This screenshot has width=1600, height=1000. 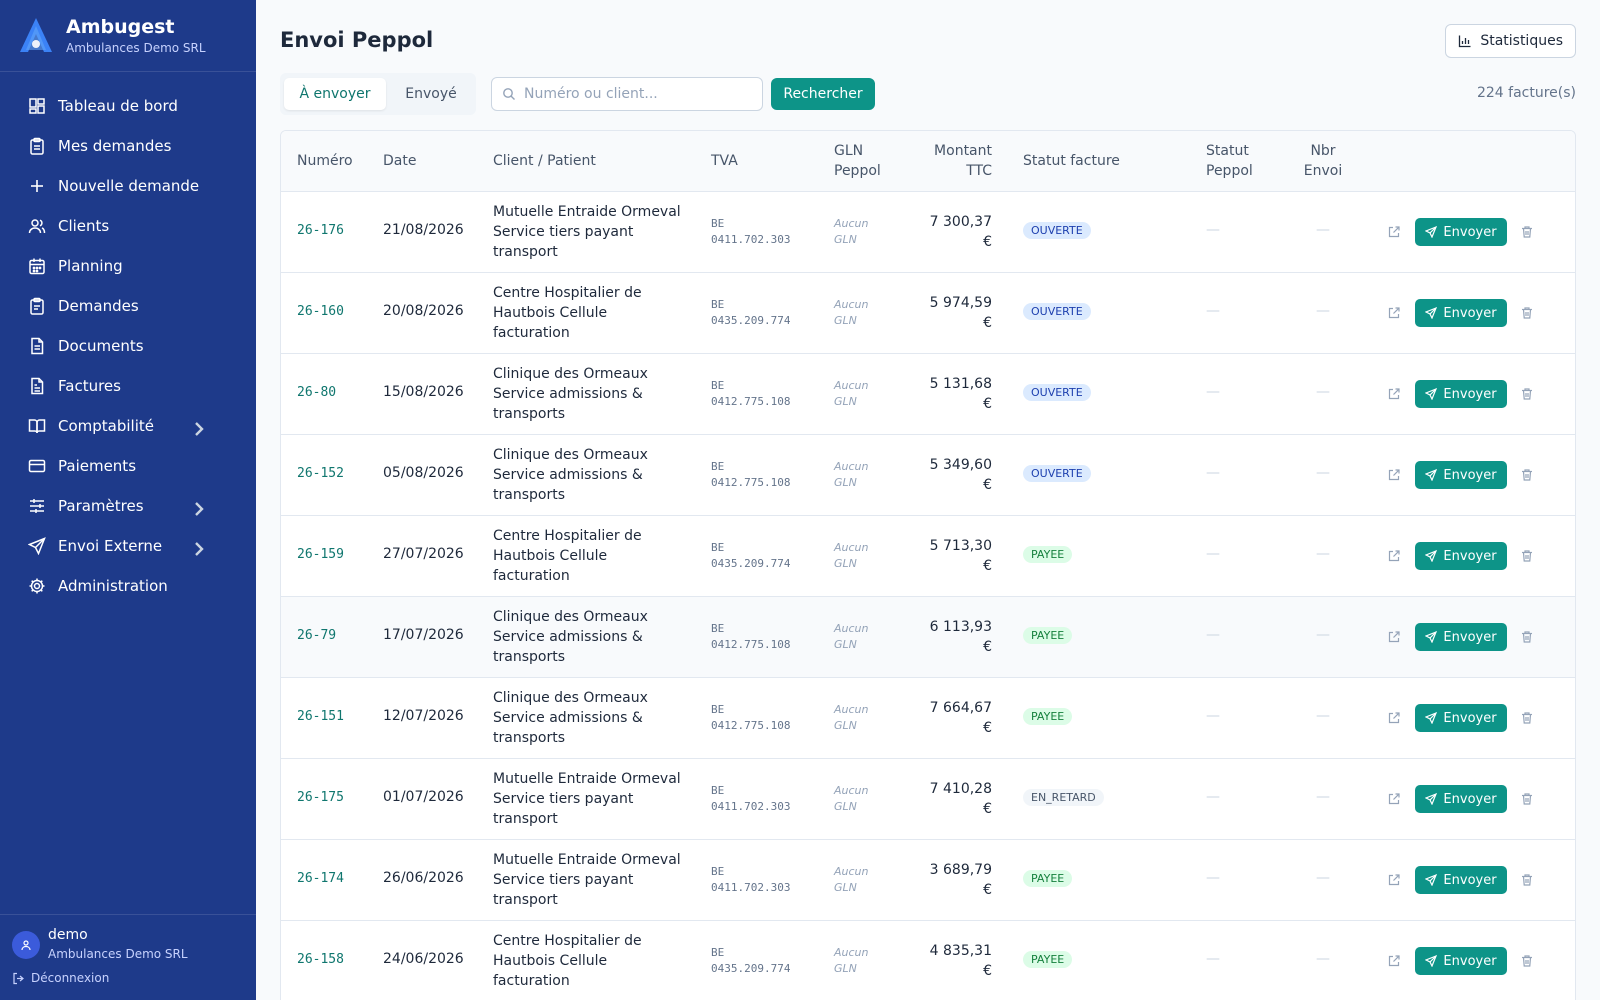 I want to click on invoice-number-link: 26-175, so click(x=320, y=797).